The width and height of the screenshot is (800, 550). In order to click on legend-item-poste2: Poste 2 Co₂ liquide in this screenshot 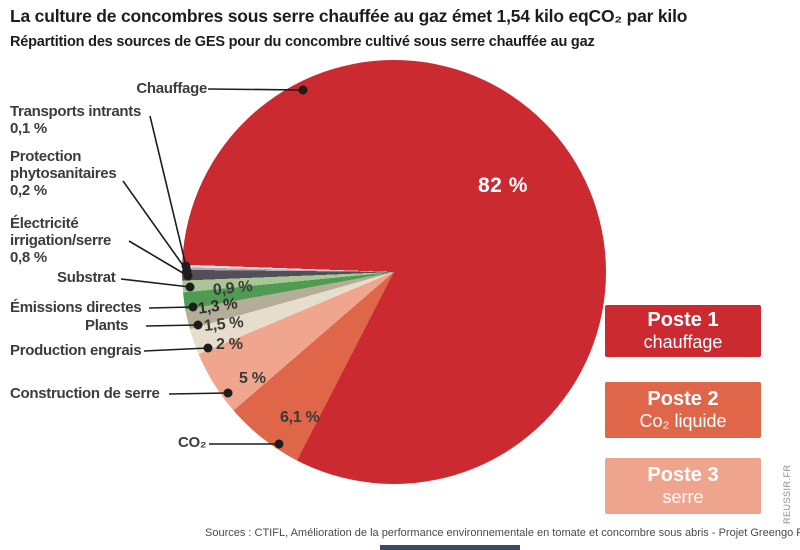, I will do `click(683, 410)`.